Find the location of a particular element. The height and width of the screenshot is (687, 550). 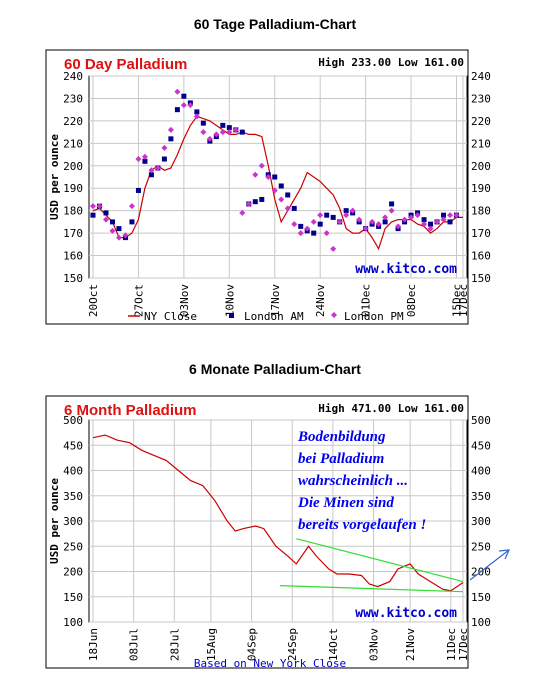

x-tick-label: 10Nov is located at coordinates (229, 300).